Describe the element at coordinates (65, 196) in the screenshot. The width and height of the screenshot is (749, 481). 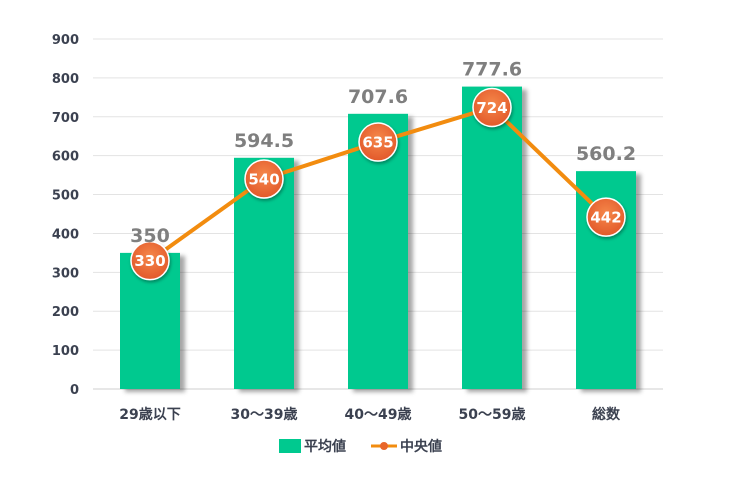
I see `y-tick-label: 500` at that location.